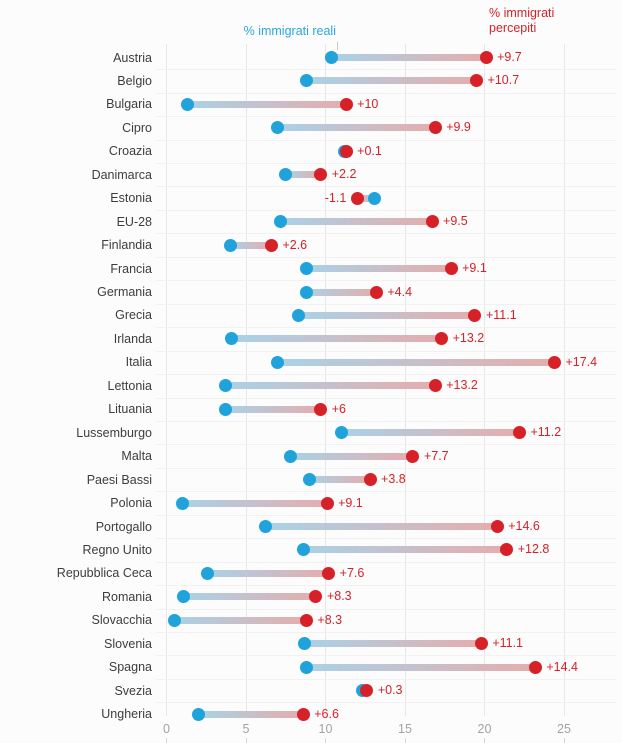  Describe the element at coordinates (337, 46) in the screenshot. I see `legend-real-connector-line` at that location.